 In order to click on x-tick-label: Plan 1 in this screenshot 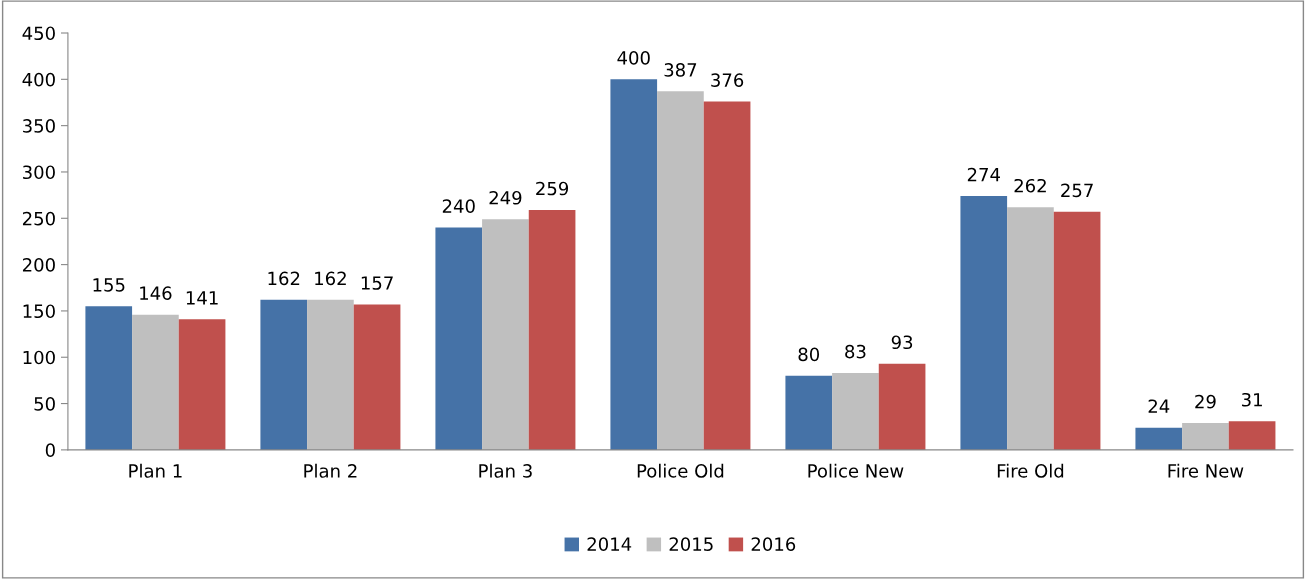, I will do `click(155, 470)`.